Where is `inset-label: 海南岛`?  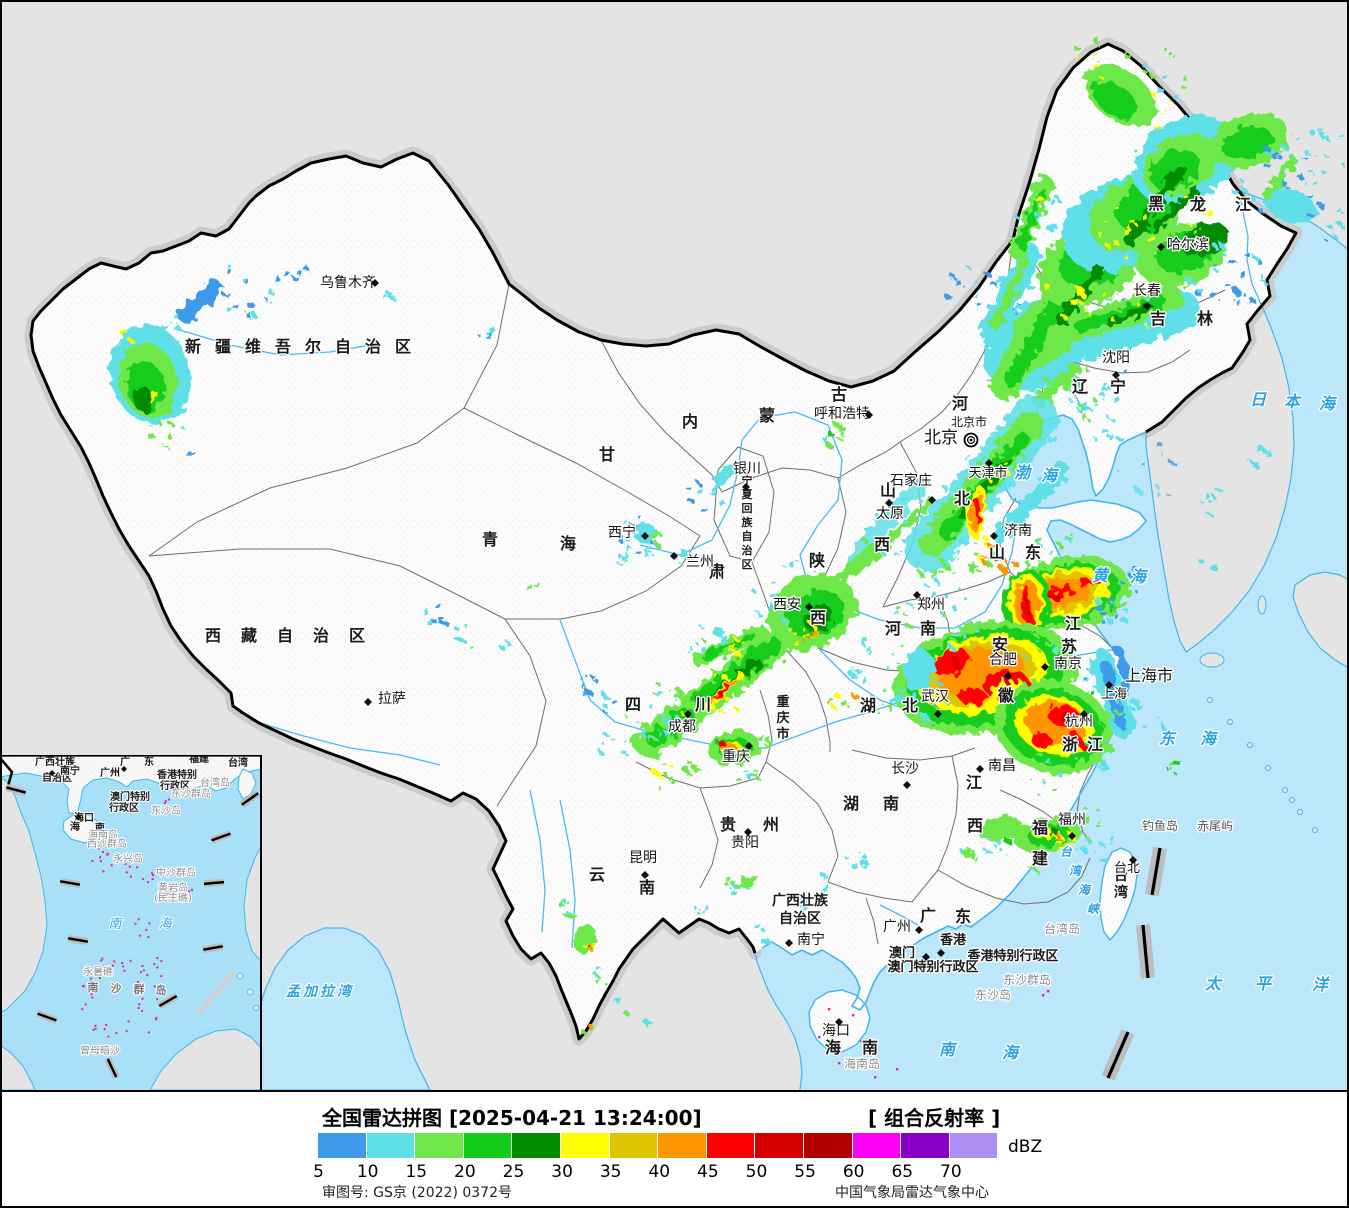 inset-label: 海南岛 is located at coordinates (103, 834).